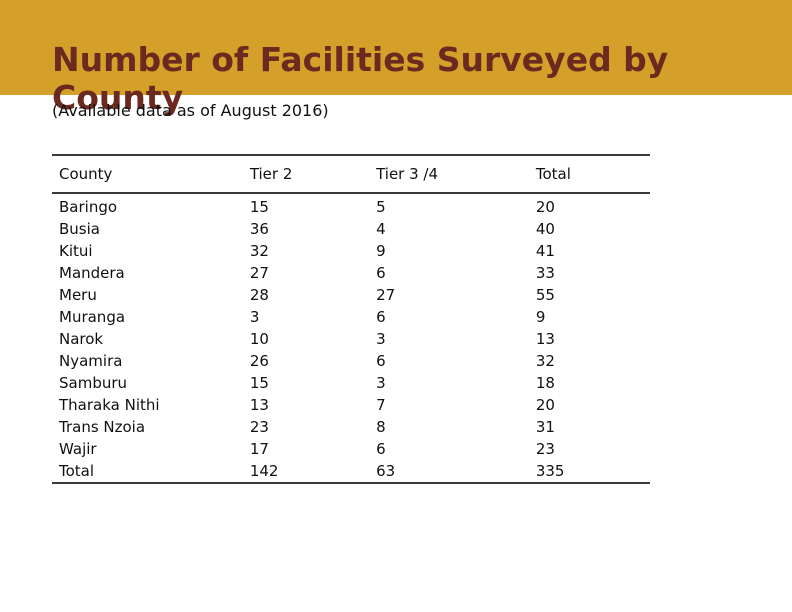 The height and width of the screenshot is (612, 792). Describe the element at coordinates (351, 295) in the screenshot. I see `table-row: Meru 28 27 55` at that location.